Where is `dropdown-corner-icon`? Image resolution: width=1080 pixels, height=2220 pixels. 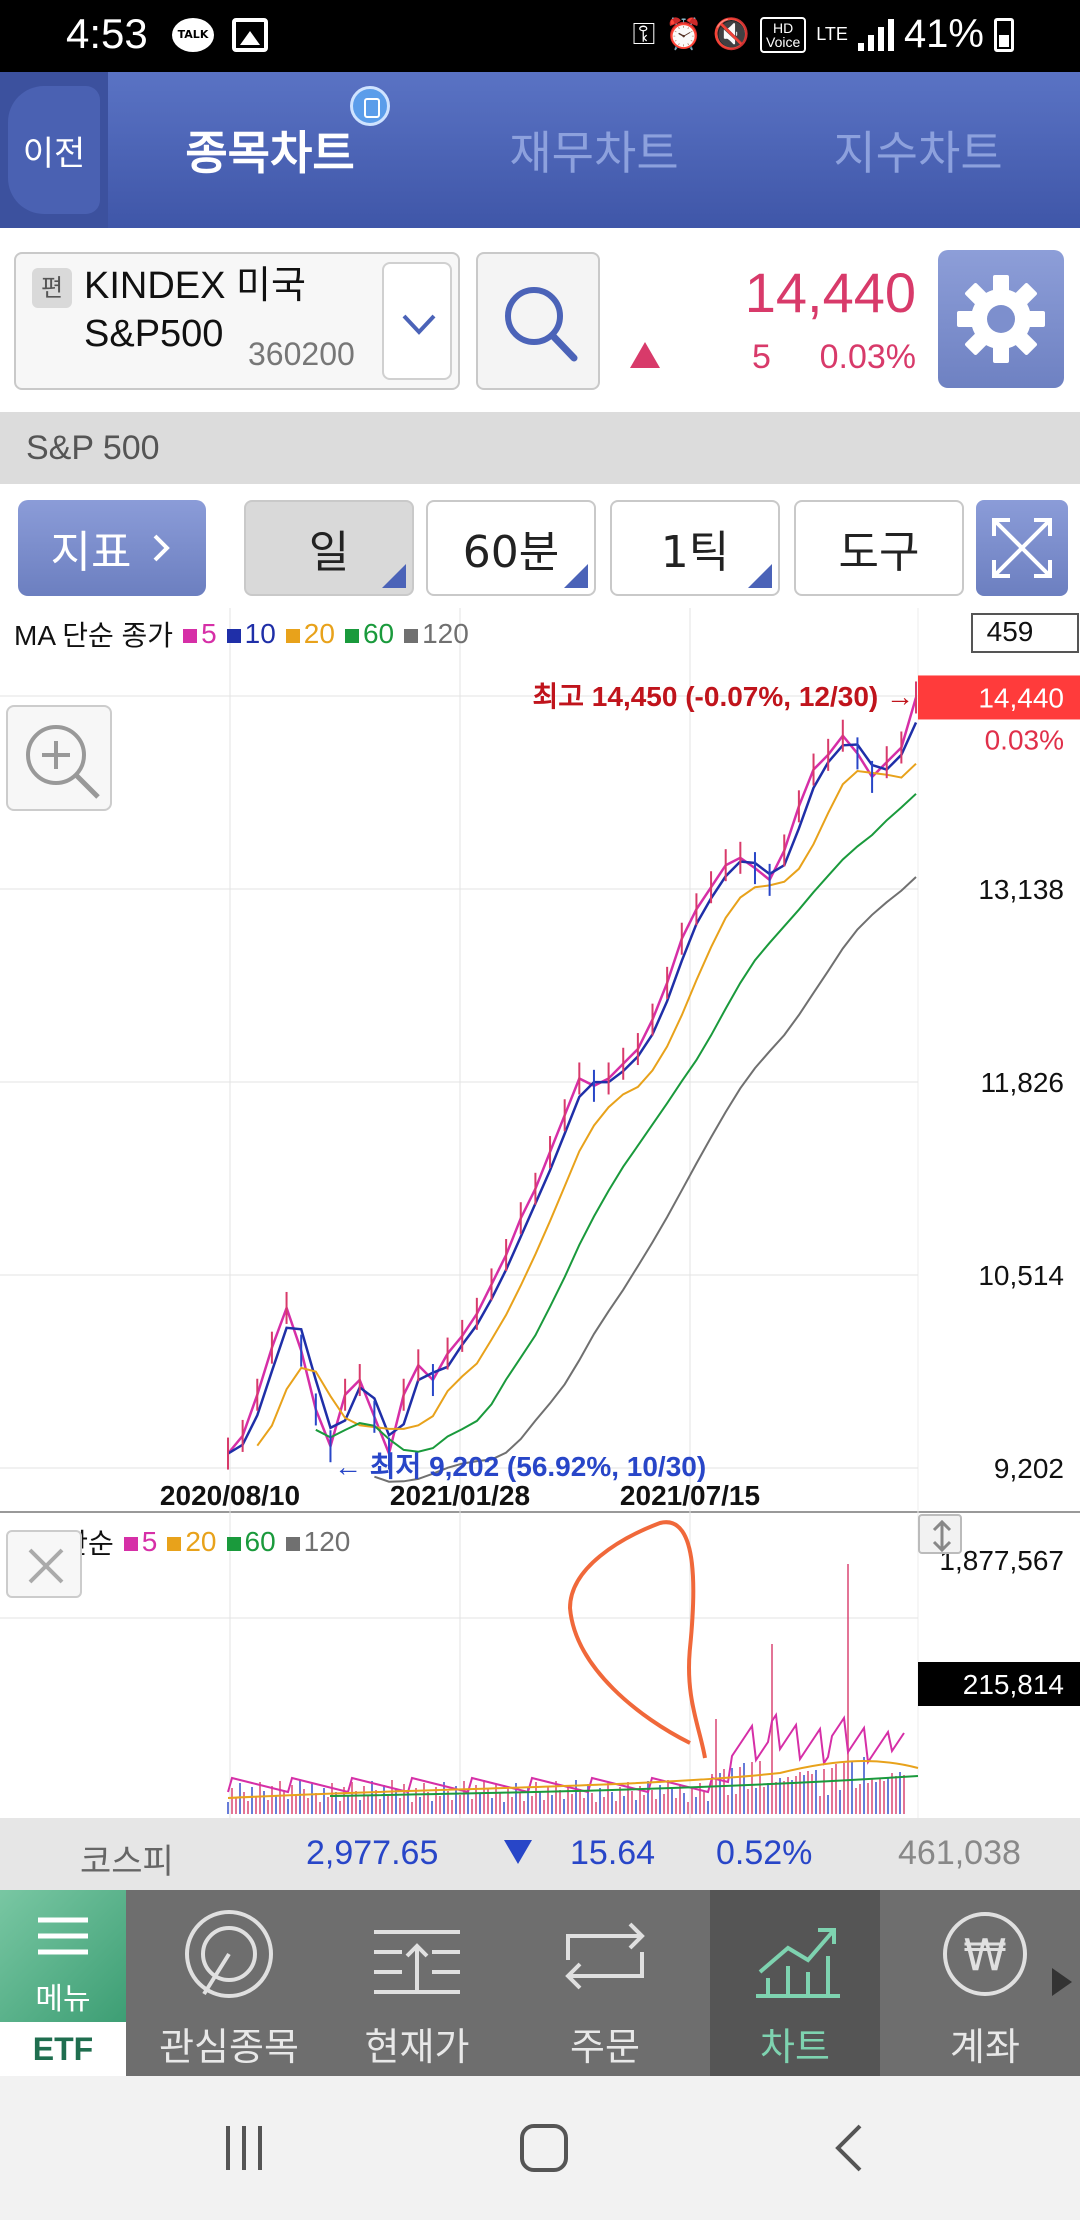
dropdown-corner-icon is located at coordinates (760, 576).